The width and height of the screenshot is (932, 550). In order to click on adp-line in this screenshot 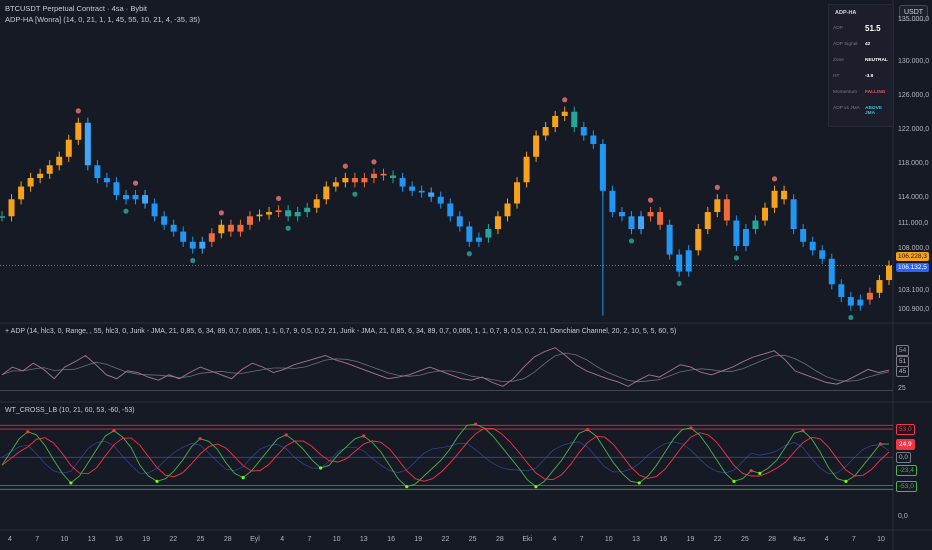, I will do `click(445, 367)`.